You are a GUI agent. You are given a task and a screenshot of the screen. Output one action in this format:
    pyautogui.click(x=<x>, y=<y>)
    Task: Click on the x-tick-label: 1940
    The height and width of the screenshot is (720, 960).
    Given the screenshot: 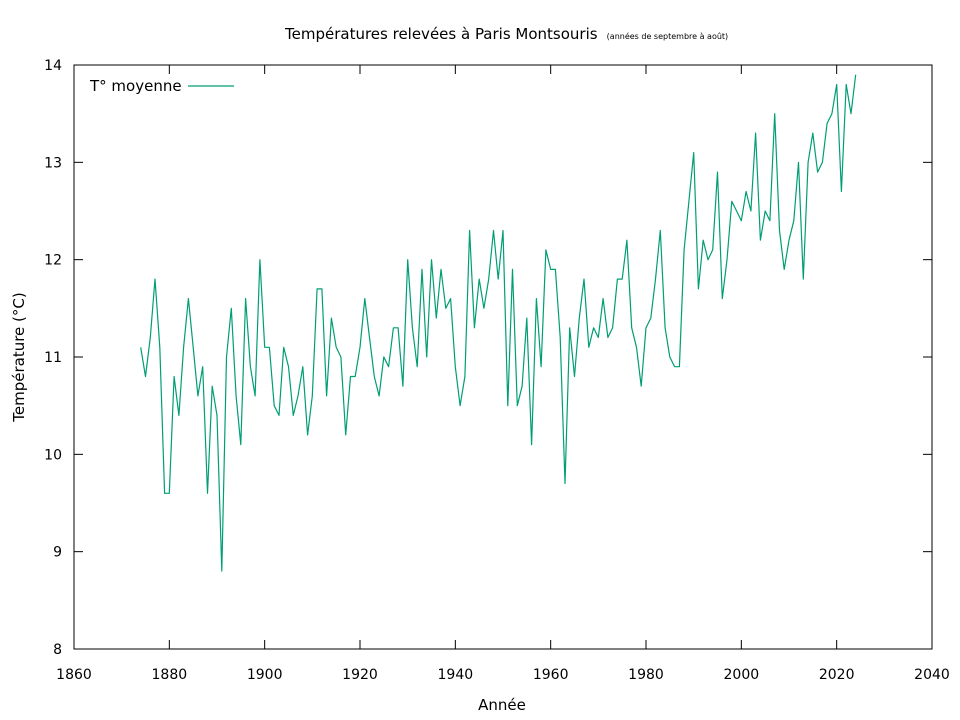 What is the action you would take?
    pyautogui.click(x=456, y=675)
    